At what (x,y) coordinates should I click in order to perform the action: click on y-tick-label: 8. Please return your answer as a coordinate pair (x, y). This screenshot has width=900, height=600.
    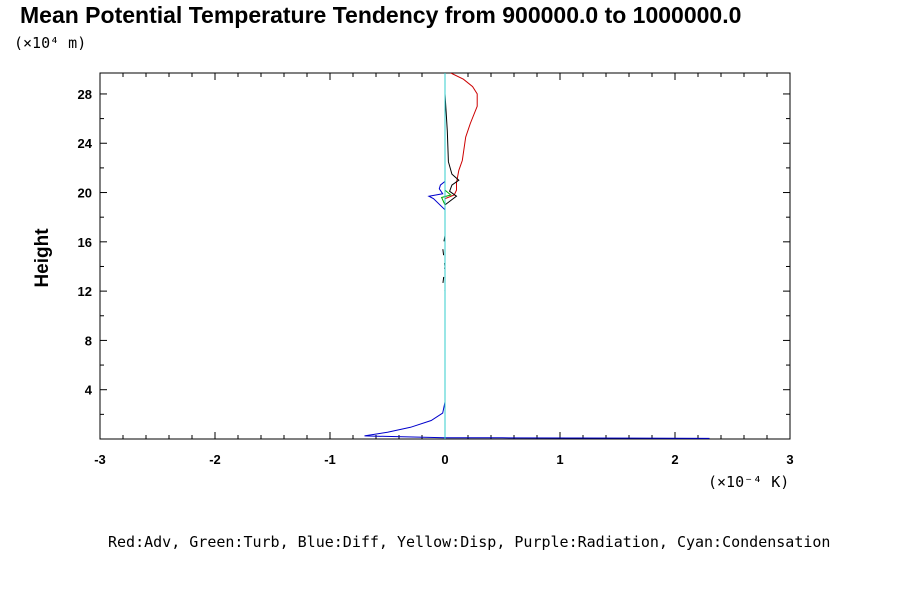
    Looking at the image, I should click on (88, 340).